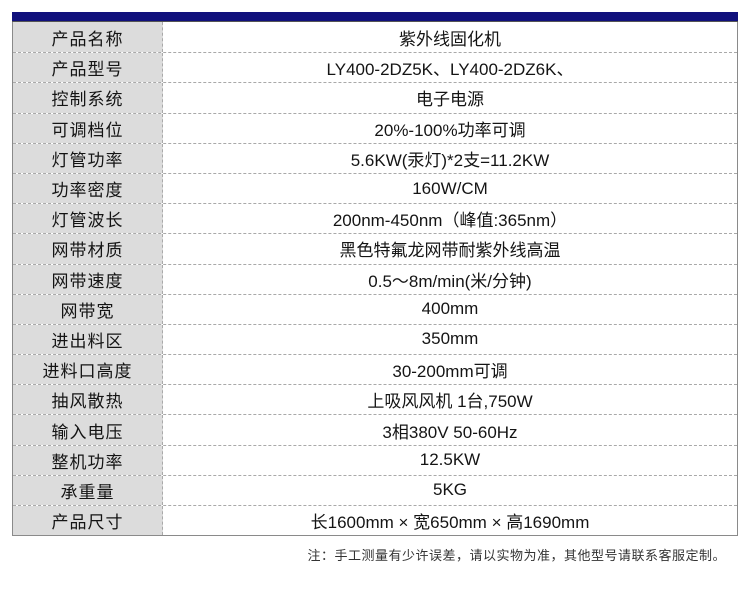  Describe the element at coordinates (88, 460) in the screenshot. I see `spec-label: 整机功率` at that location.